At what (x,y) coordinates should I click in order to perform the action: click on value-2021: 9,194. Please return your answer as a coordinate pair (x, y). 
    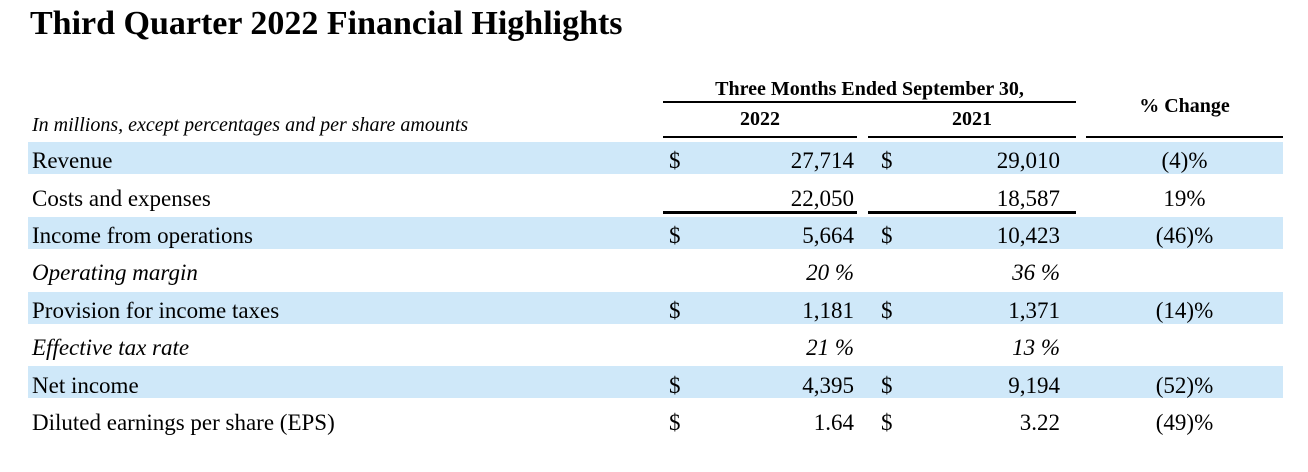
    Looking at the image, I should click on (1034, 385).